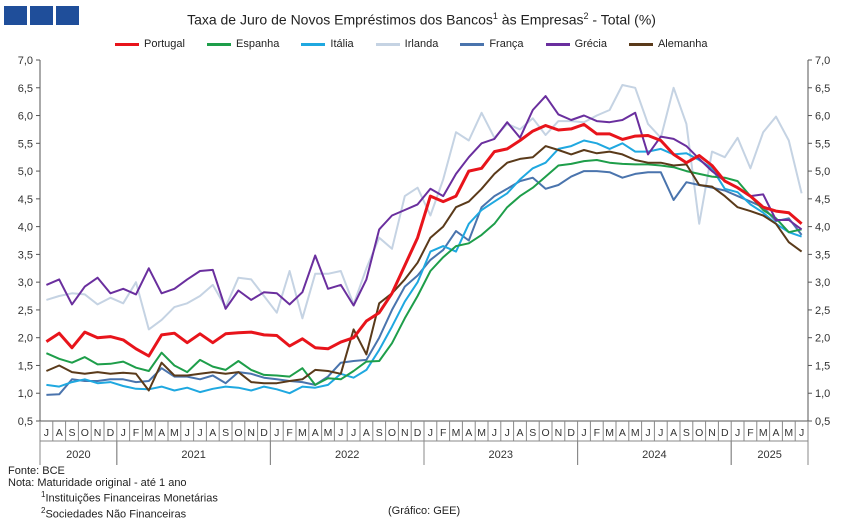  Describe the element at coordinates (822, 172) in the screenshot. I see `y-tick-label-right: 5,0` at that location.